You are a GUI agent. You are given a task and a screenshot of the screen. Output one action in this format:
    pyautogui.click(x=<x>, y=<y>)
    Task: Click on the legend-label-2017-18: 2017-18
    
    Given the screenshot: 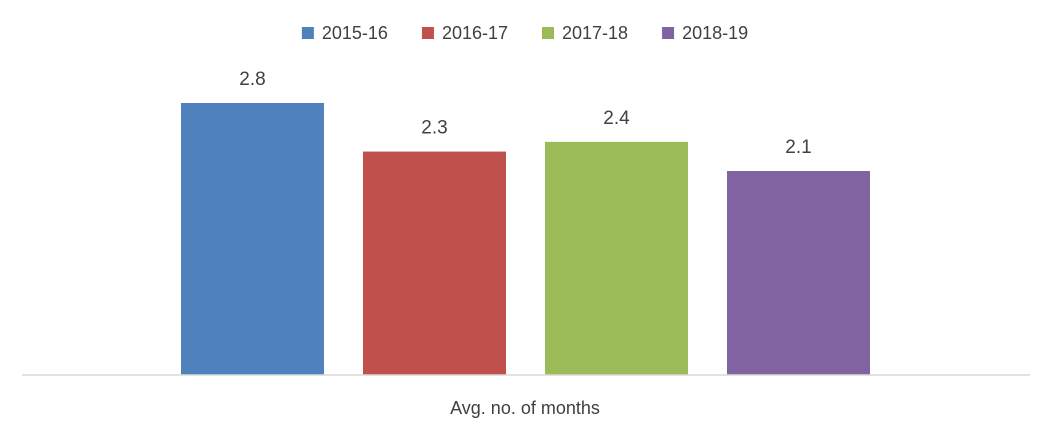 What is the action you would take?
    pyautogui.click(x=595, y=33)
    